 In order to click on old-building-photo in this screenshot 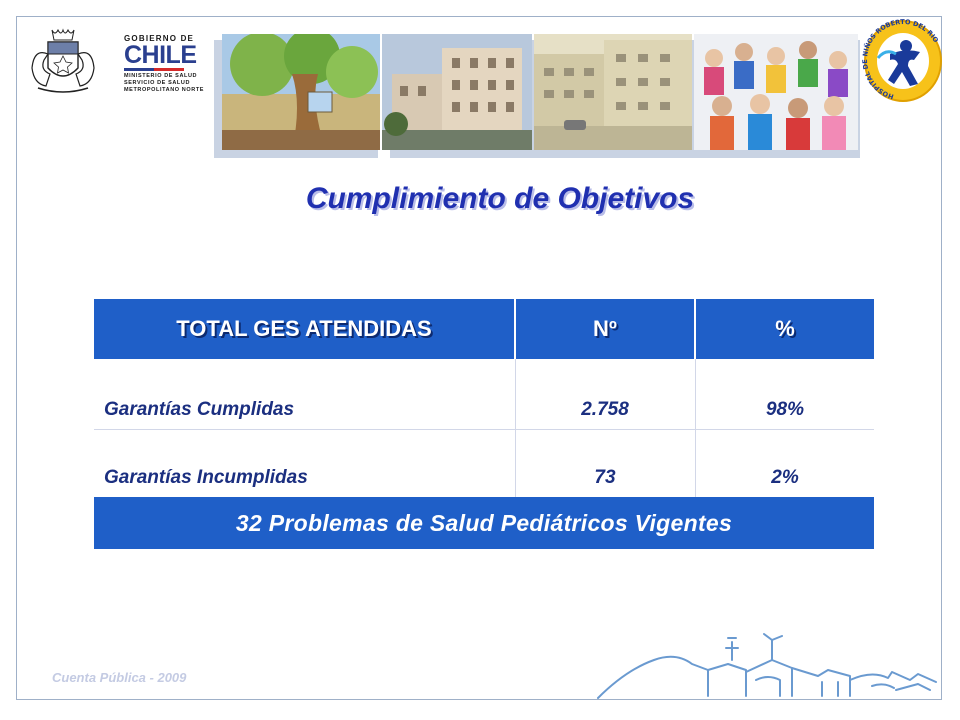, I will do `click(613, 92)`.